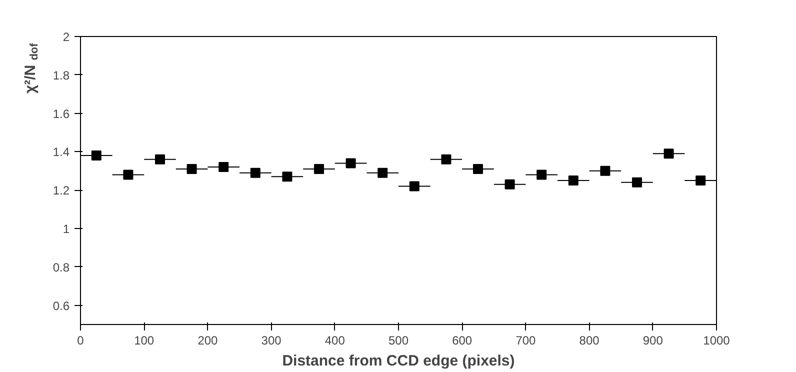  I want to click on x-tick-label: 400, so click(335, 341).